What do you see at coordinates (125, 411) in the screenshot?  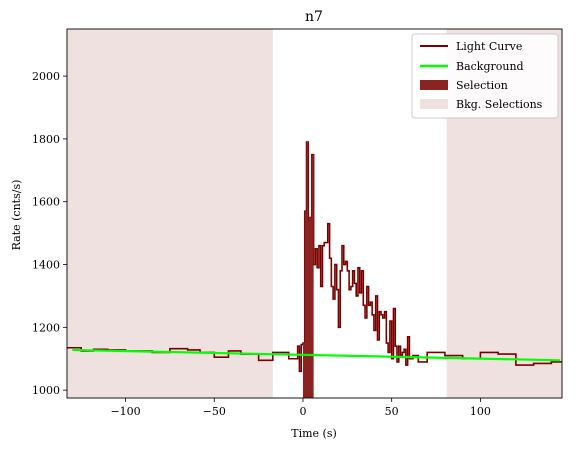 I see `x-tick-label: −100` at bounding box center [125, 411].